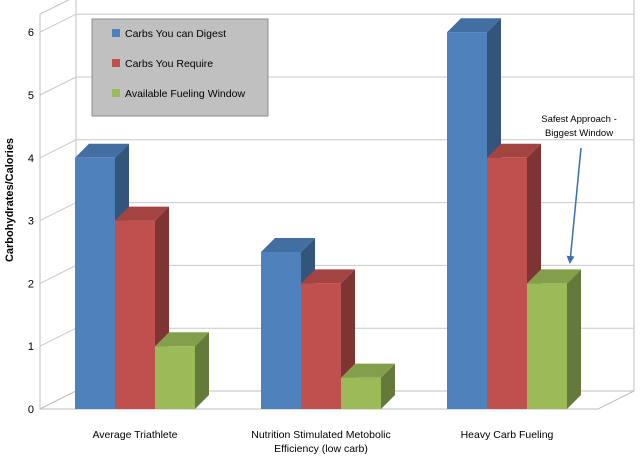  I want to click on legend-box, so click(180, 67).